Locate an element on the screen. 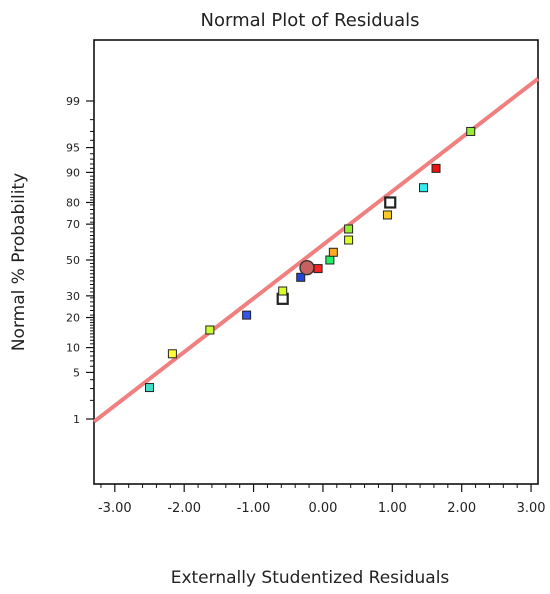 Image resolution: width=550 pixels, height=594 pixels. x-tick-label: -2.00 is located at coordinates (184, 508).